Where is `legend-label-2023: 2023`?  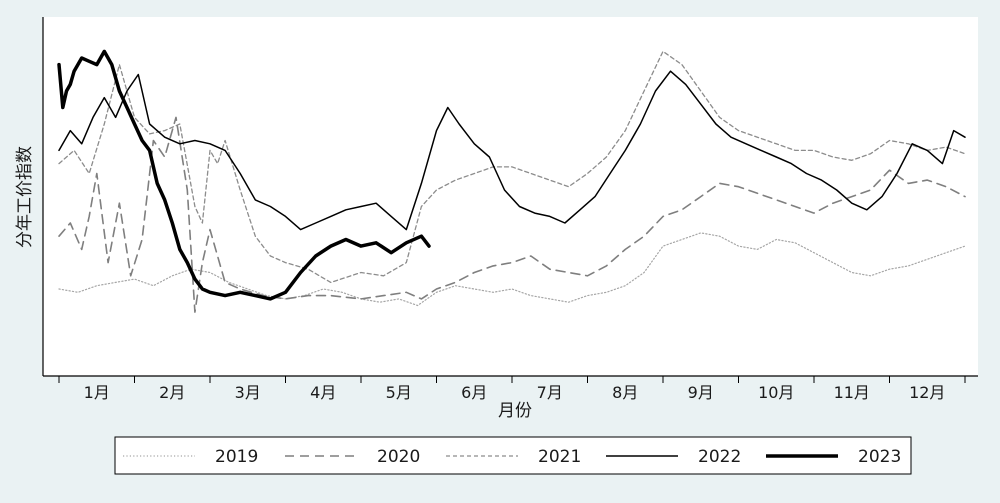 legend-label-2023: 2023 is located at coordinates (879, 457).